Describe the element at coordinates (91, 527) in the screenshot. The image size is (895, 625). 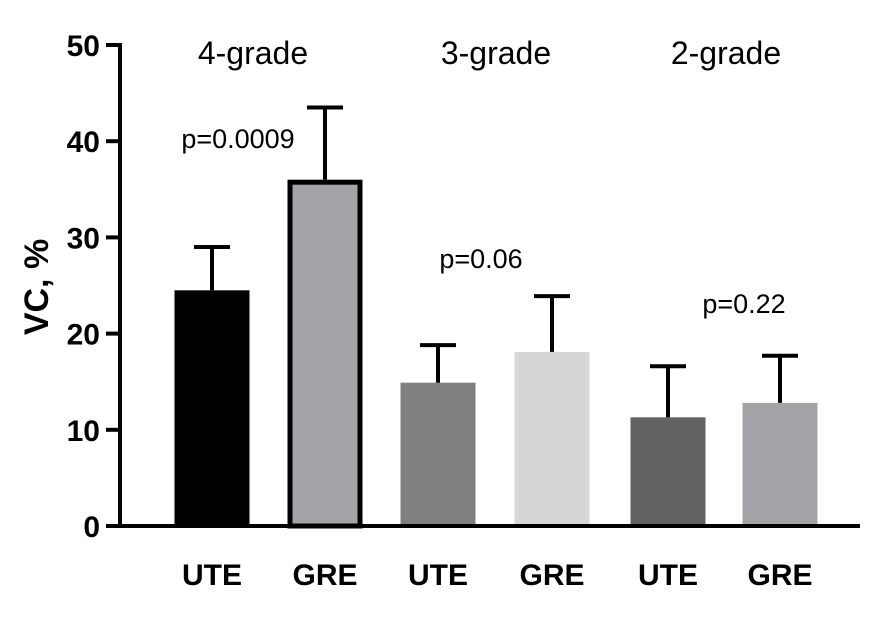
I see `y-tick-label-0: 0` at that location.